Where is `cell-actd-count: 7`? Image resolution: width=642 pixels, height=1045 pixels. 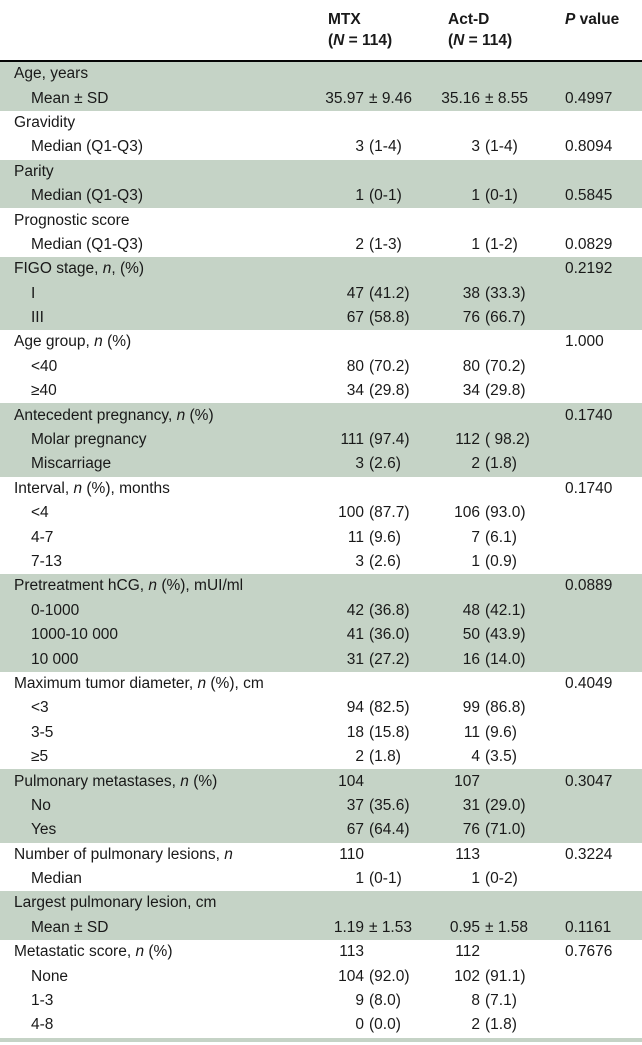
cell-actd-count: 7 is located at coordinates (475, 537).